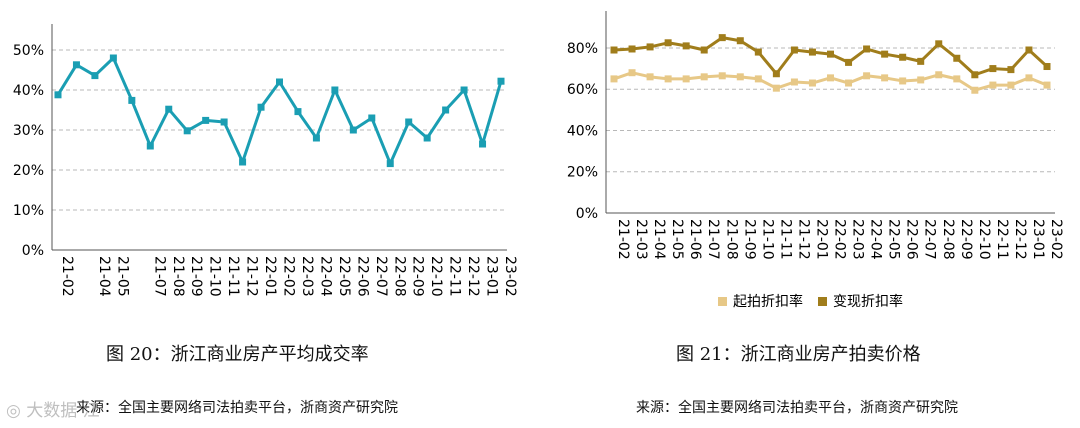 The height and width of the screenshot is (428, 1080). Describe the element at coordinates (821, 239) in the screenshot. I see `x-tick-label: 22-01` at that location.